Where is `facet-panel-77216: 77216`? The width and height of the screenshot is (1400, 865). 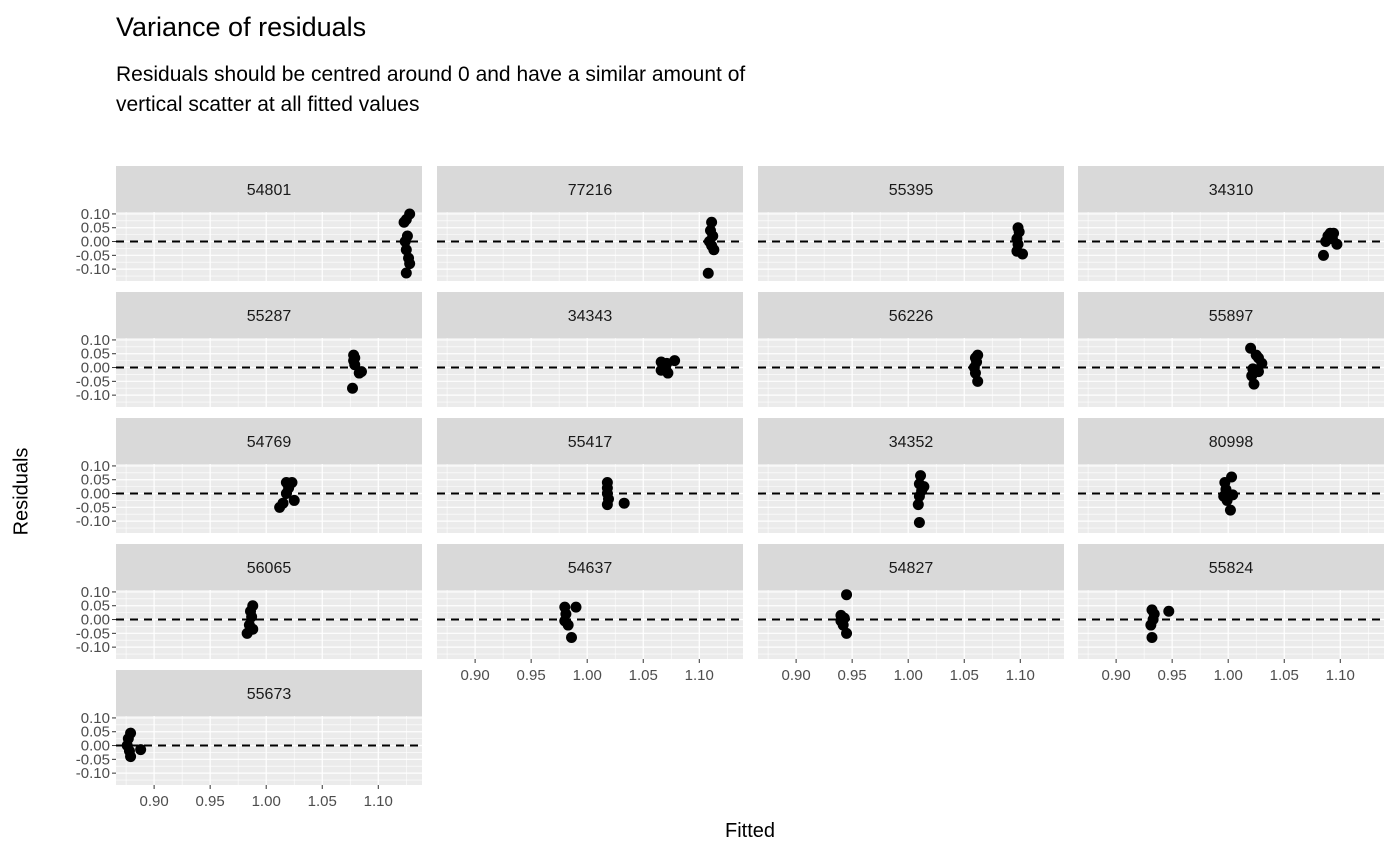 facet-panel-77216: 77216 is located at coordinates (590, 223).